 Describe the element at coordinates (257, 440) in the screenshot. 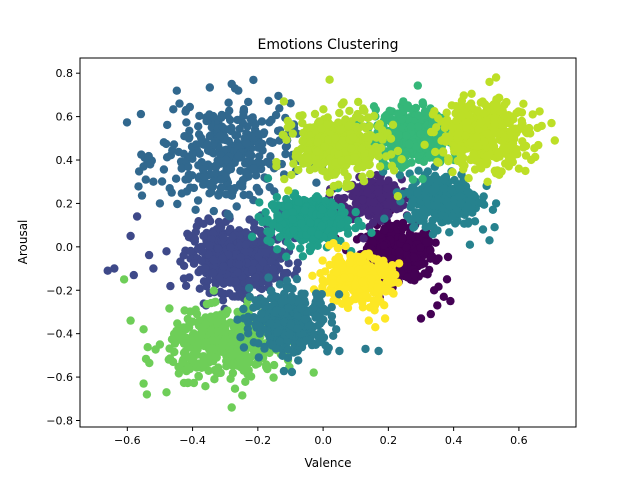

I see `x-tick-label: −0.2` at that location.